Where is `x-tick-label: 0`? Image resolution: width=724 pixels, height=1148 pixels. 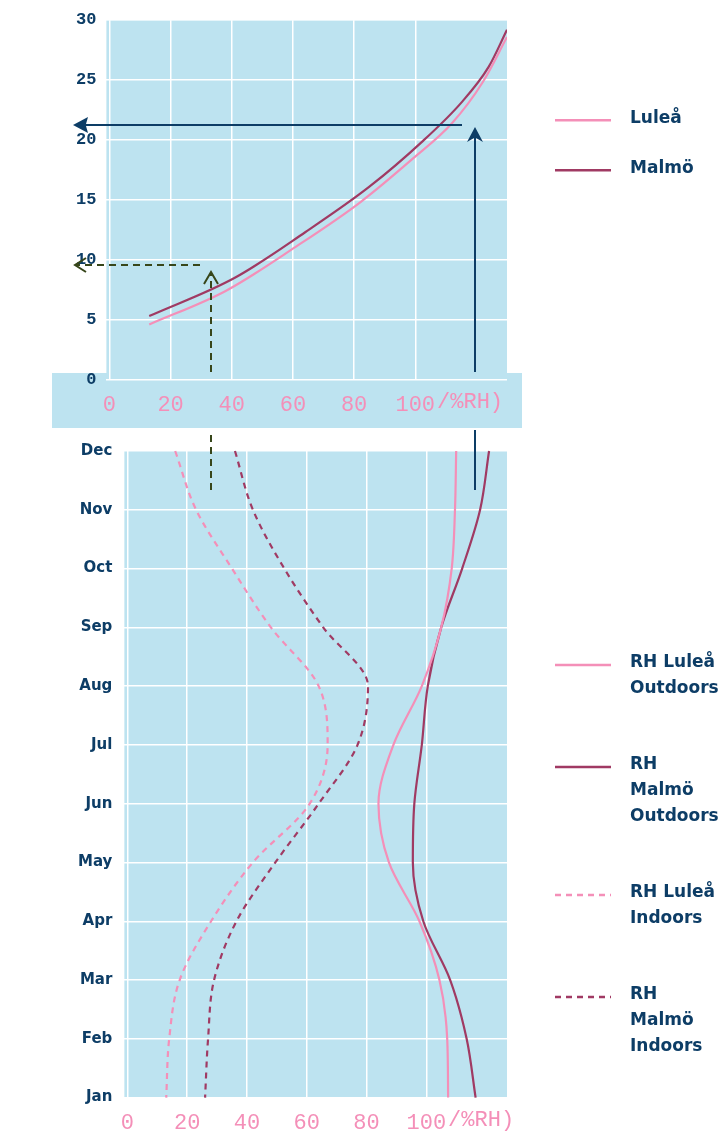 x-tick-label: 0 is located at coordinates (127, 1123).